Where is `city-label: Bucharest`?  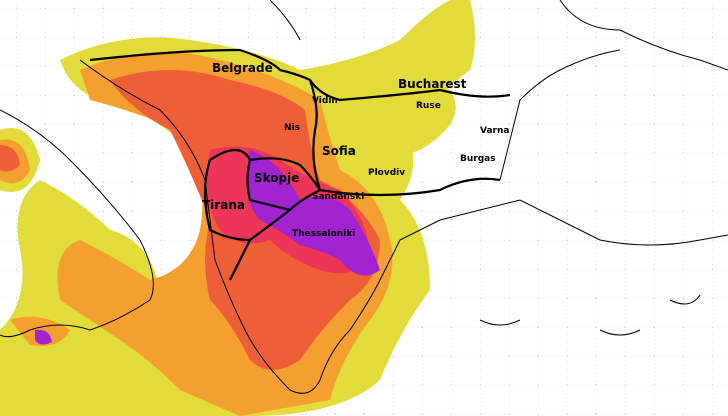
city-label: Bucharest is located at coordinates (432, 84).